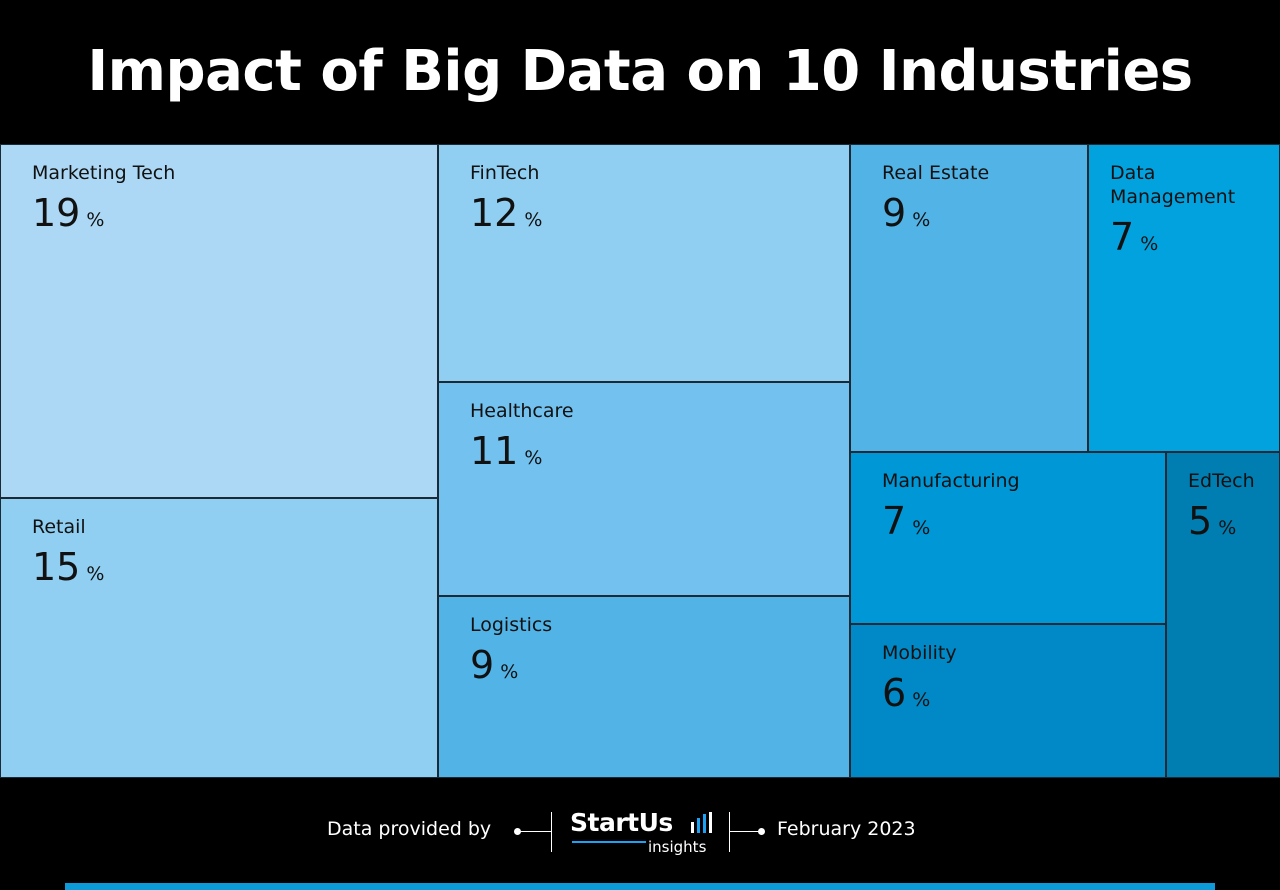  I want to click on tile-value: 19%, so click(68, 213).